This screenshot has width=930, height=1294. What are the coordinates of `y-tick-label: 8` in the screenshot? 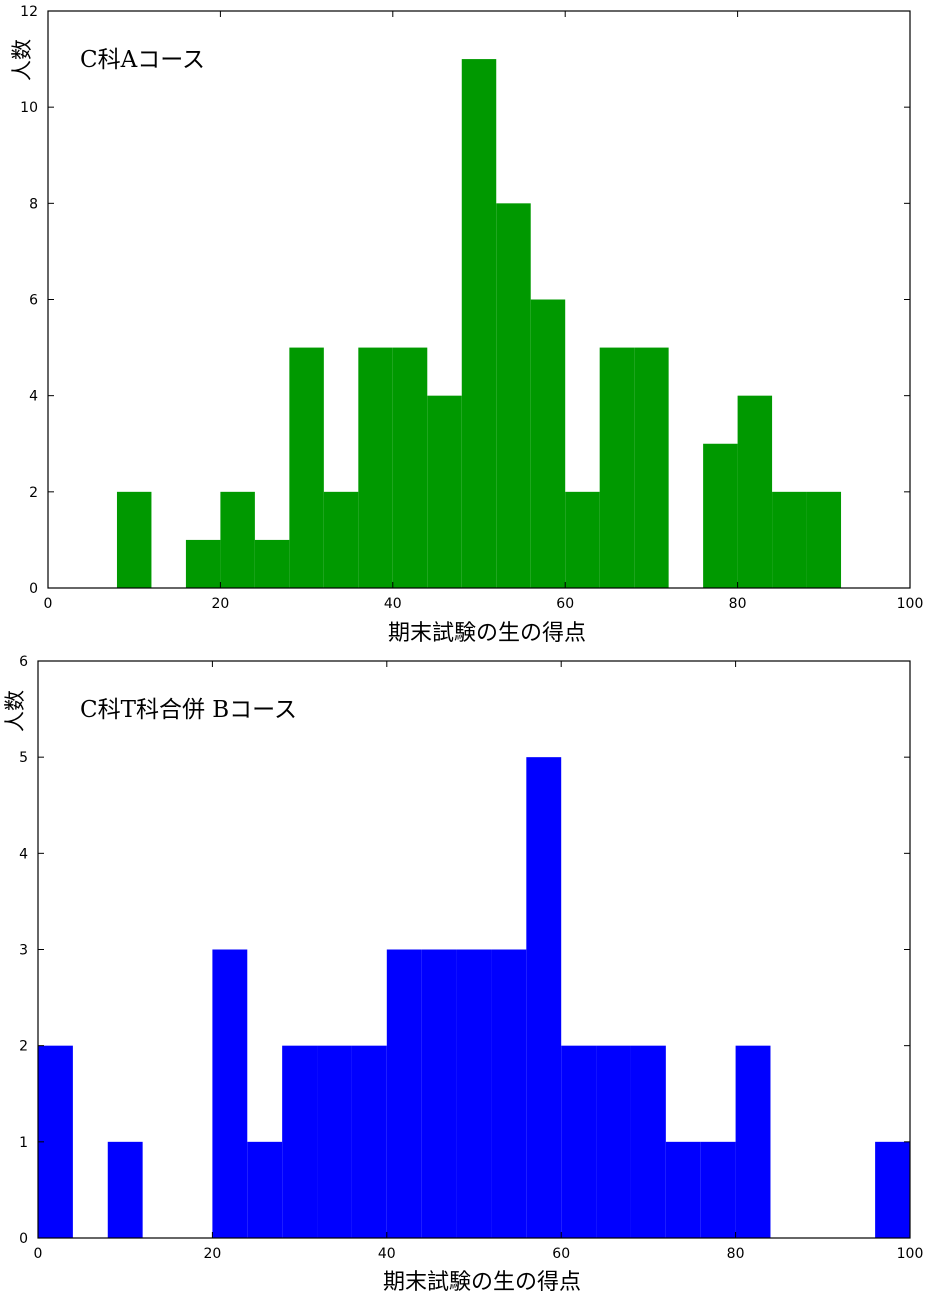 It's located at (33, 204).